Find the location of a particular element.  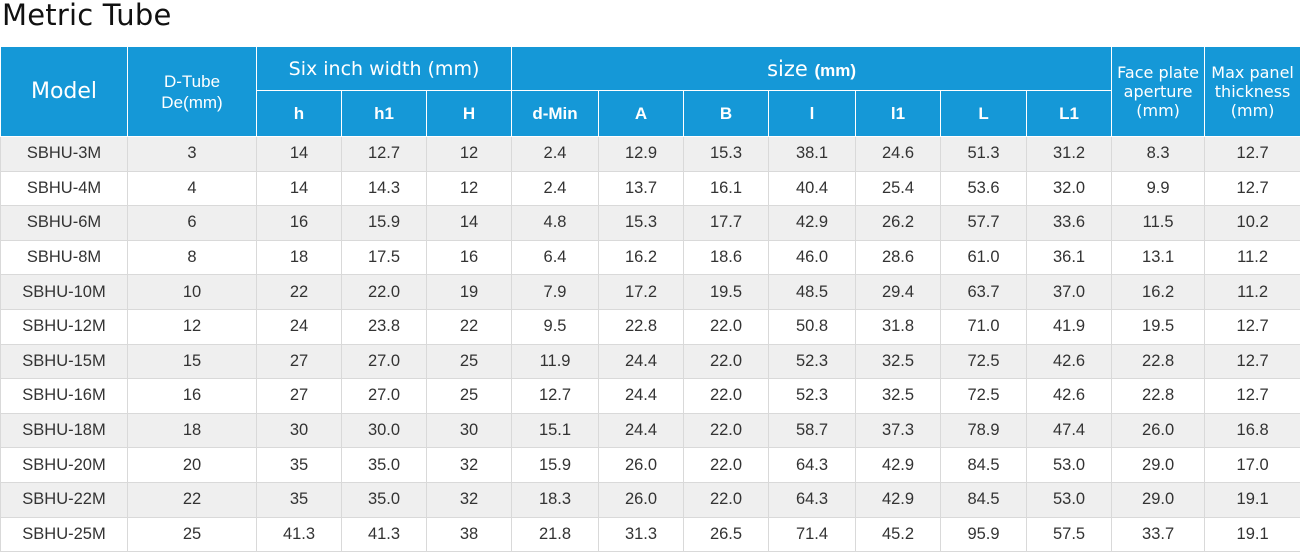

cell-A: 13.7 is located at coordinates (641, 188).